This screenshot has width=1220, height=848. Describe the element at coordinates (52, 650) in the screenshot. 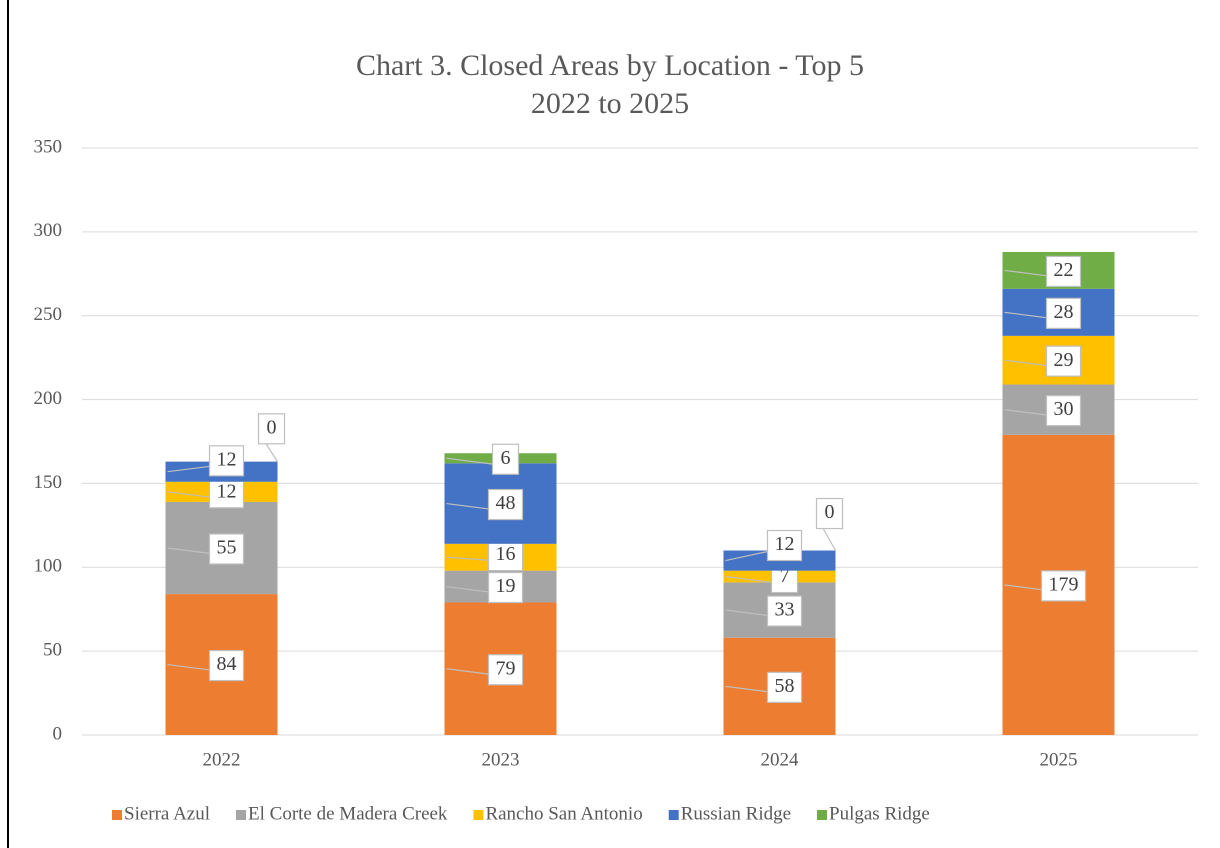

I see `y-tick-label: 50` at that location.